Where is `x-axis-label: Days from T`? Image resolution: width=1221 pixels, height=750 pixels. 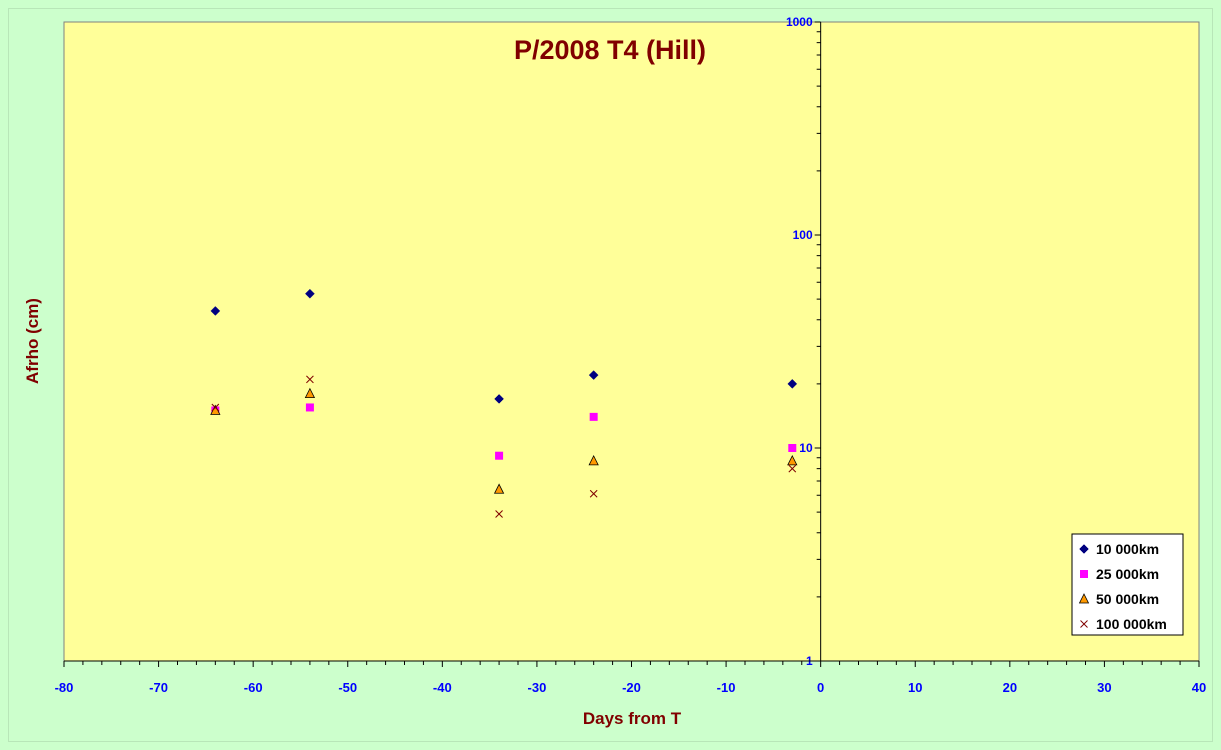
x-axis-label: Days from T is located at coordinates (632, 718).